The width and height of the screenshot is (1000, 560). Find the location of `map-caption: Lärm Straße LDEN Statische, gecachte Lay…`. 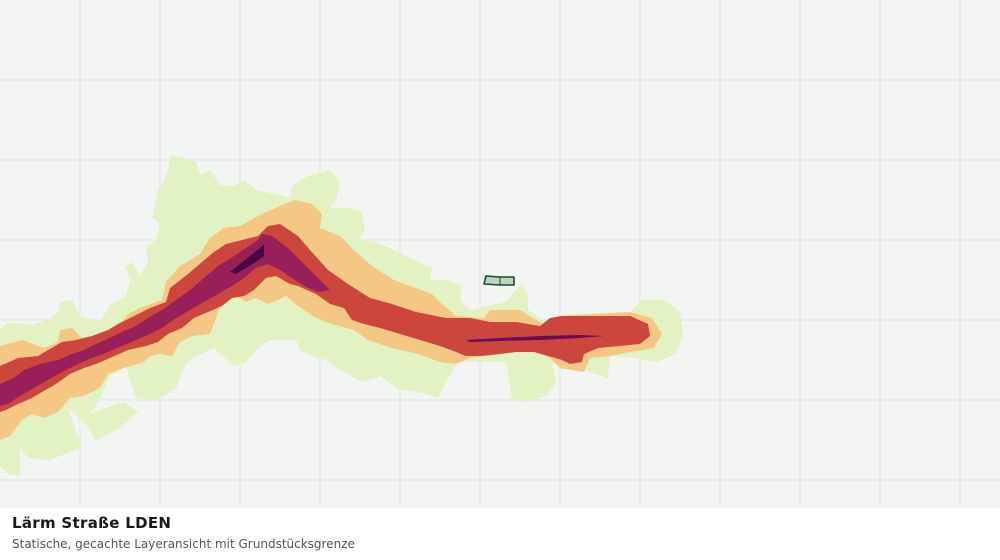

map-caption: Lärm Straße LDEN Statische, gecachte Lay… is located at coordinates (500, 534).